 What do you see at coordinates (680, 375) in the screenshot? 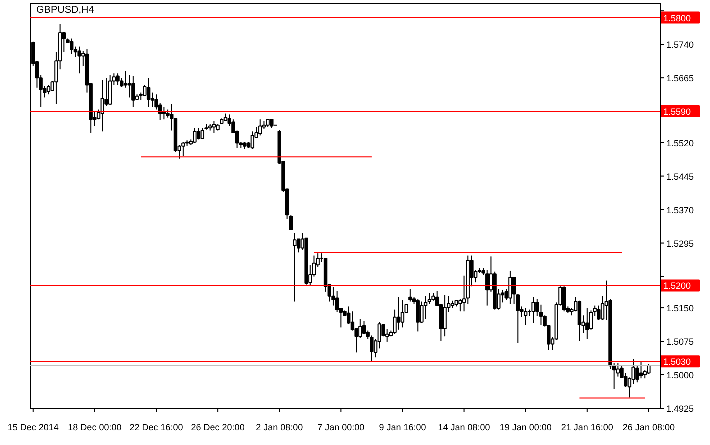
I see `y-tick-label: 1.5000` at bounding box center [680, 375].